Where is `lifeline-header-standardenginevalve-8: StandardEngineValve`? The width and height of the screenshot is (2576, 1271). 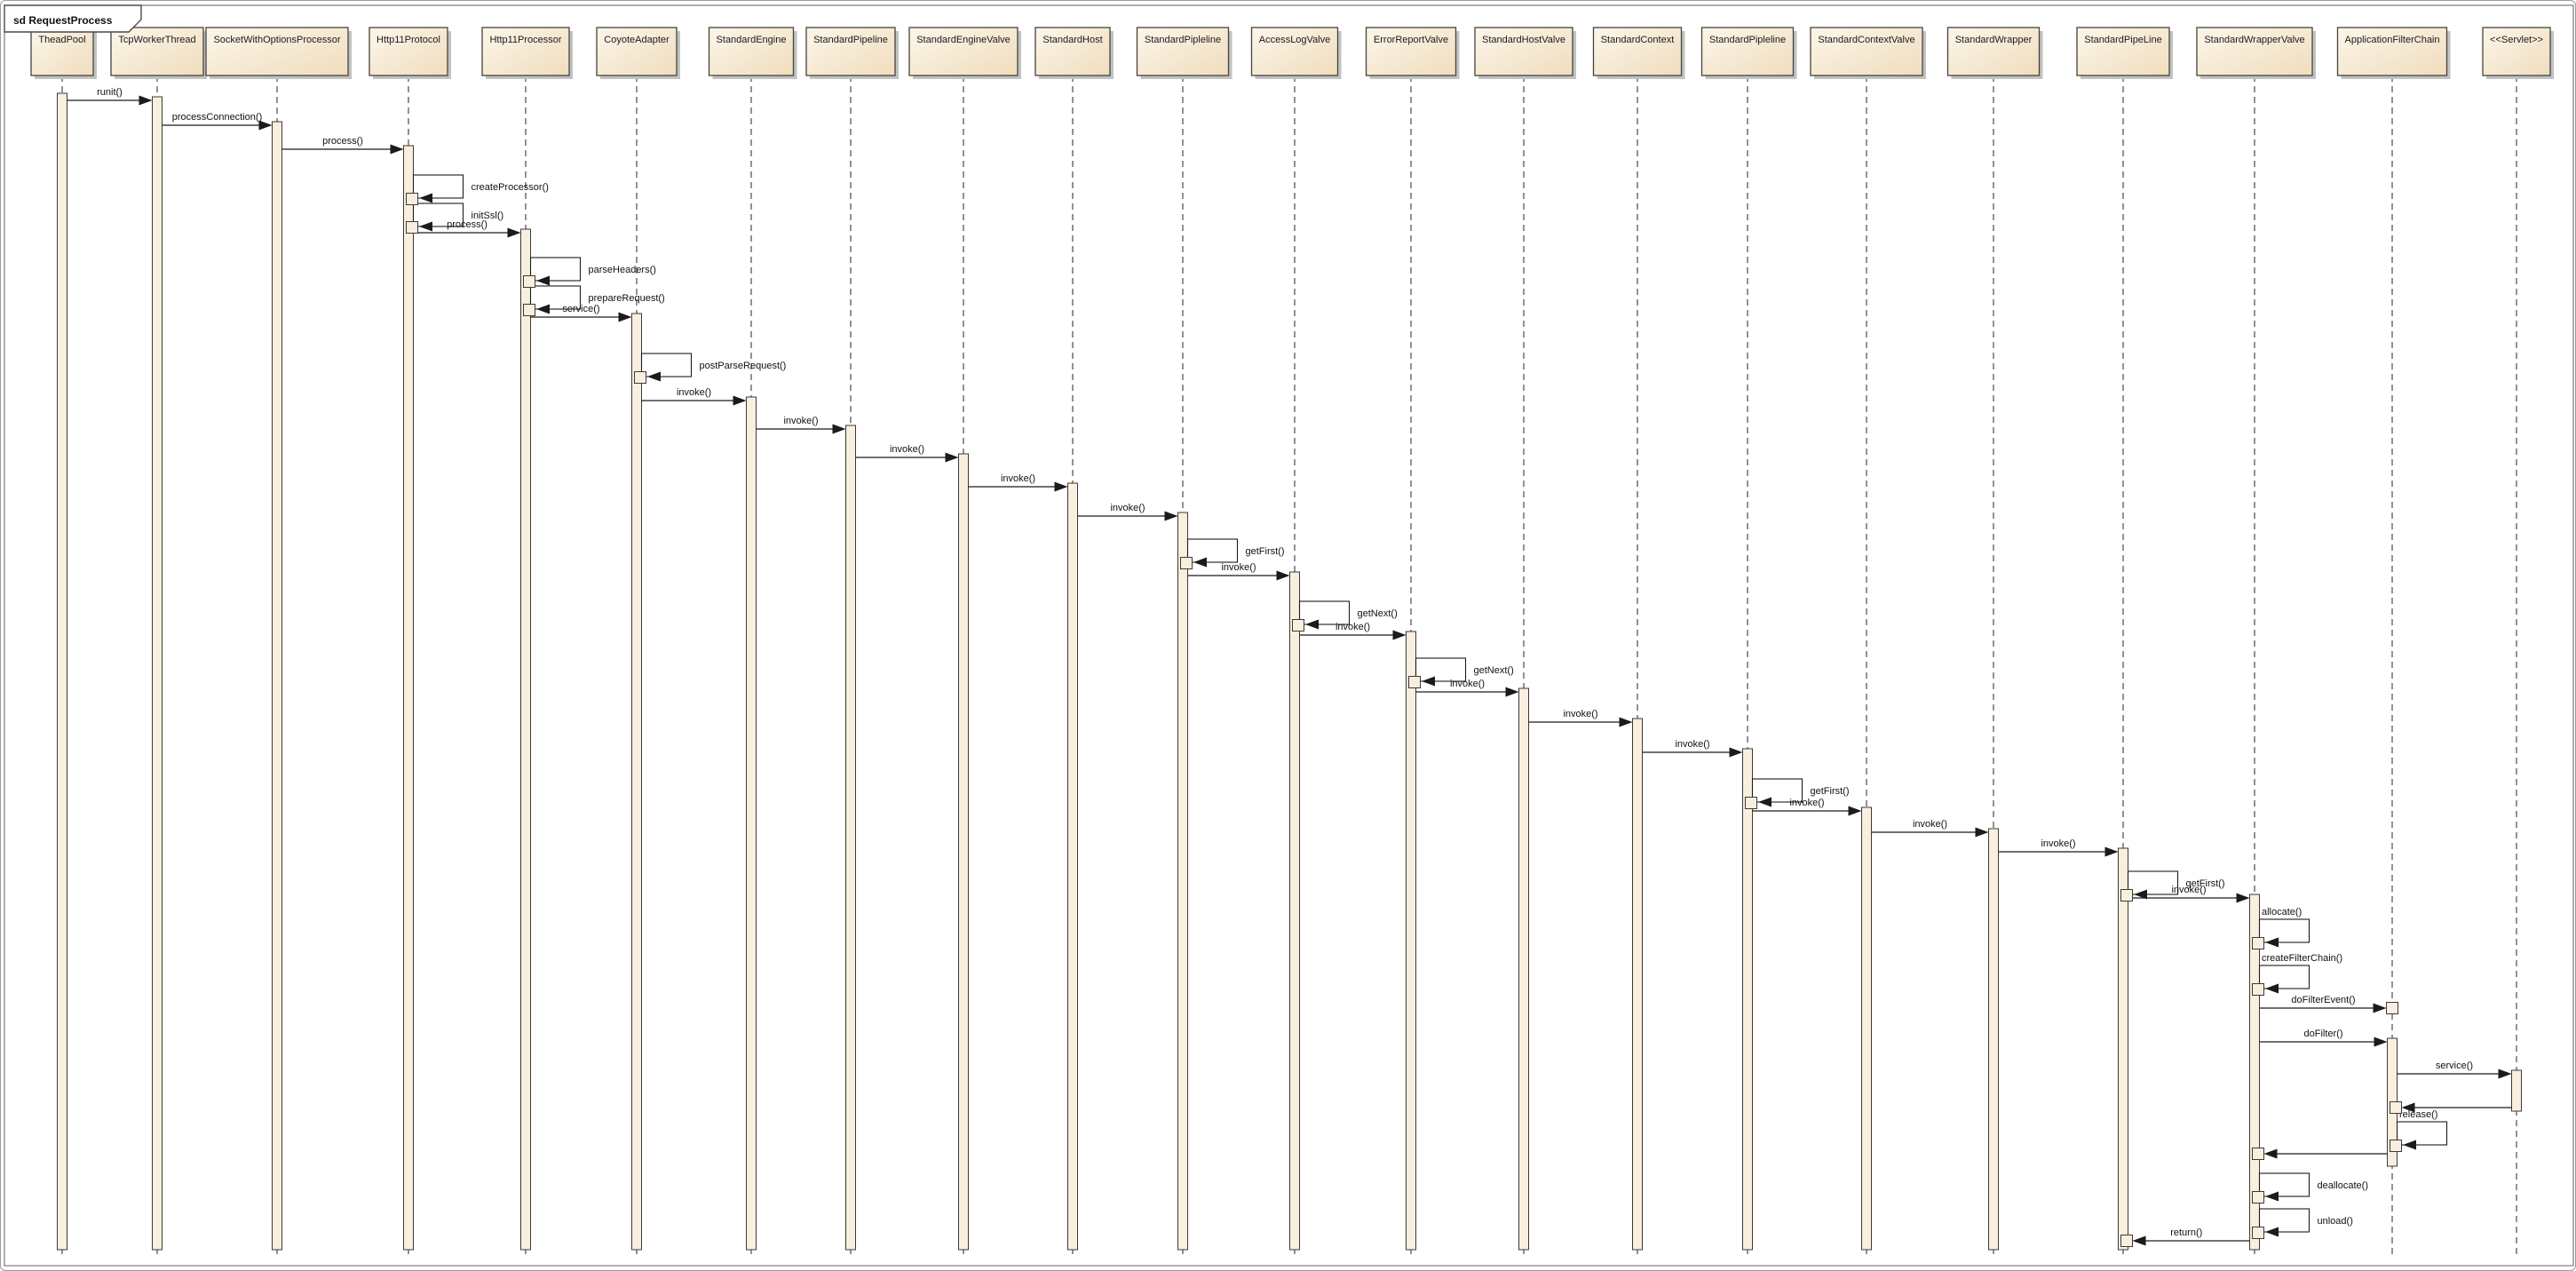
lifeline-header-standardenginevalve-8: StandardEngineValve is located at coordinates (964, 53).